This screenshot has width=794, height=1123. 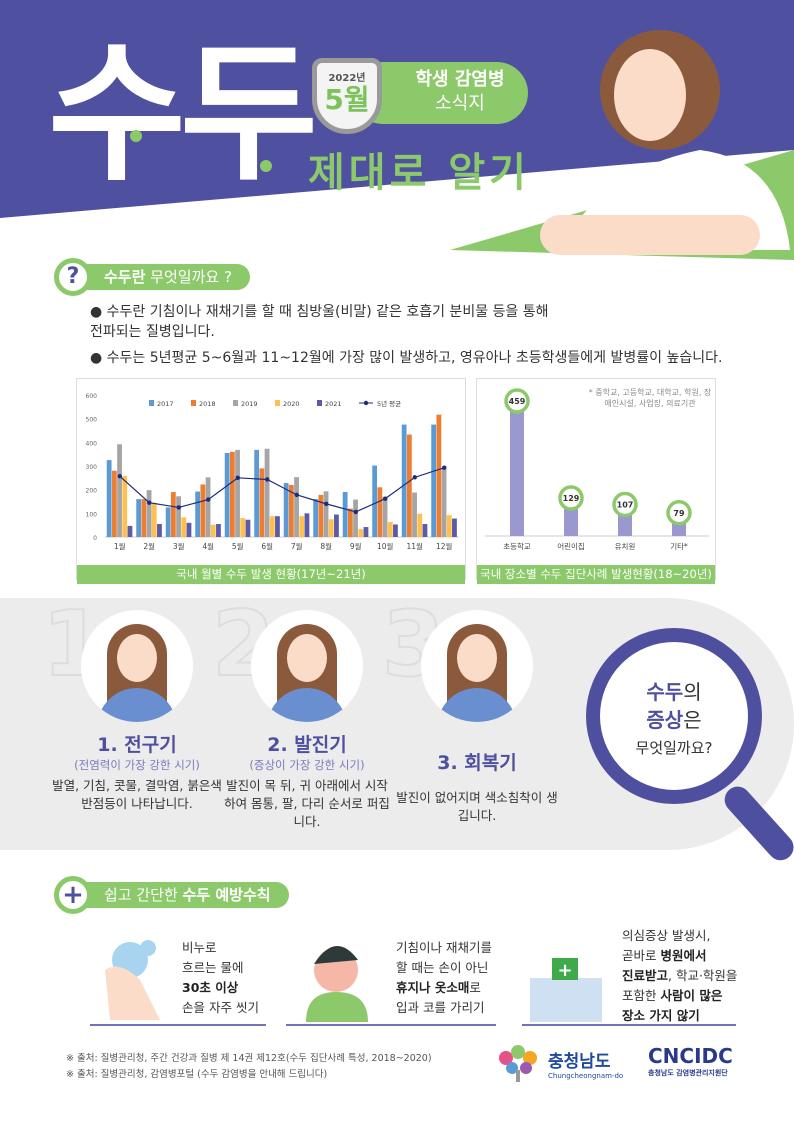 I want to click on bar-2018-9월, so click(x=350, y=522).